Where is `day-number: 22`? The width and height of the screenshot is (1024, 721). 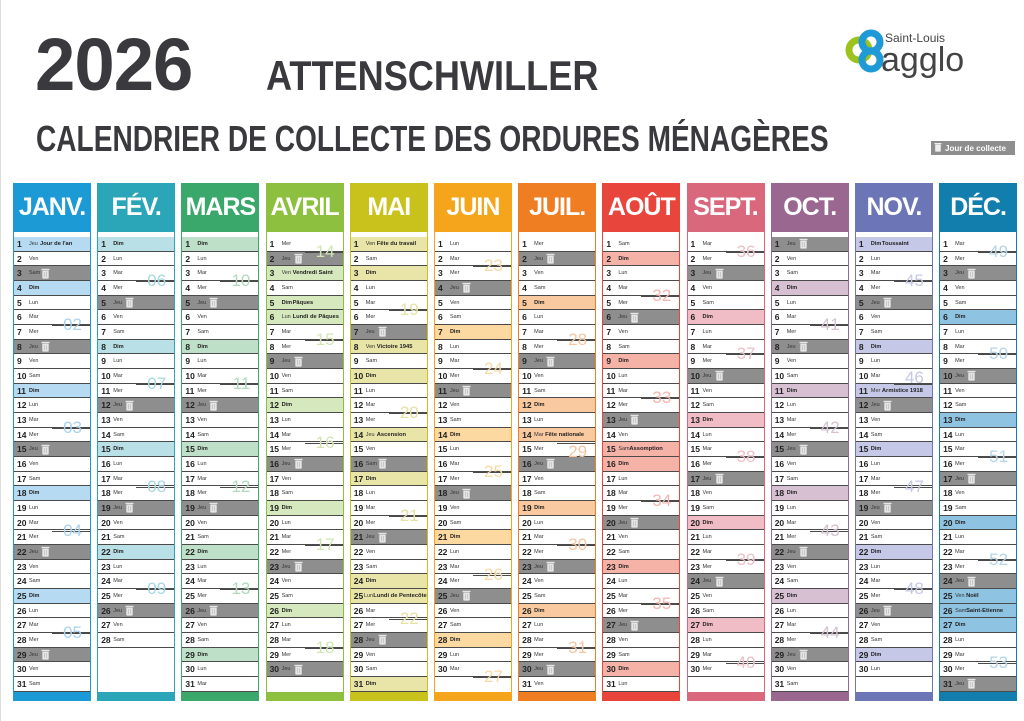
day-number: 22 is located at coordinates (527, 551).